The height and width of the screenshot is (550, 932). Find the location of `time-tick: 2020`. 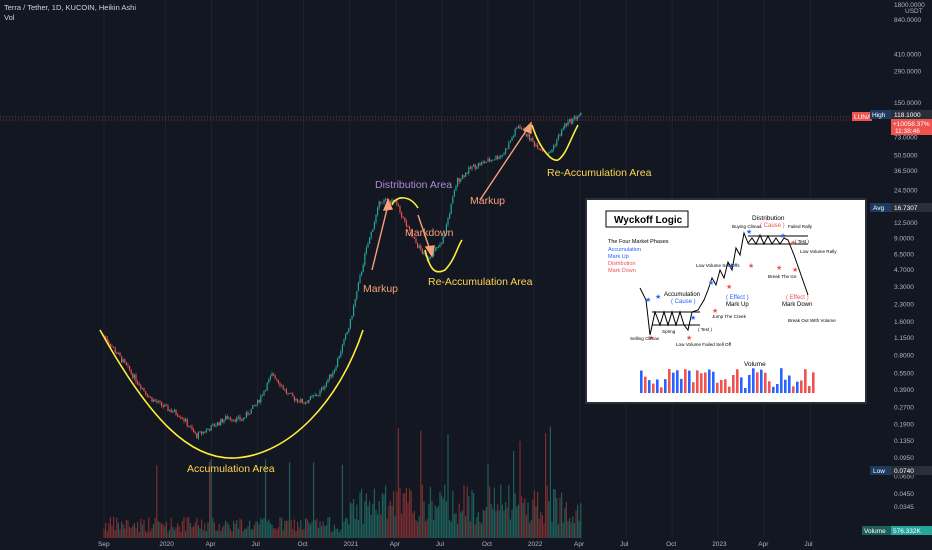

time-tick: 2020 is located at coordinates (166, 544).